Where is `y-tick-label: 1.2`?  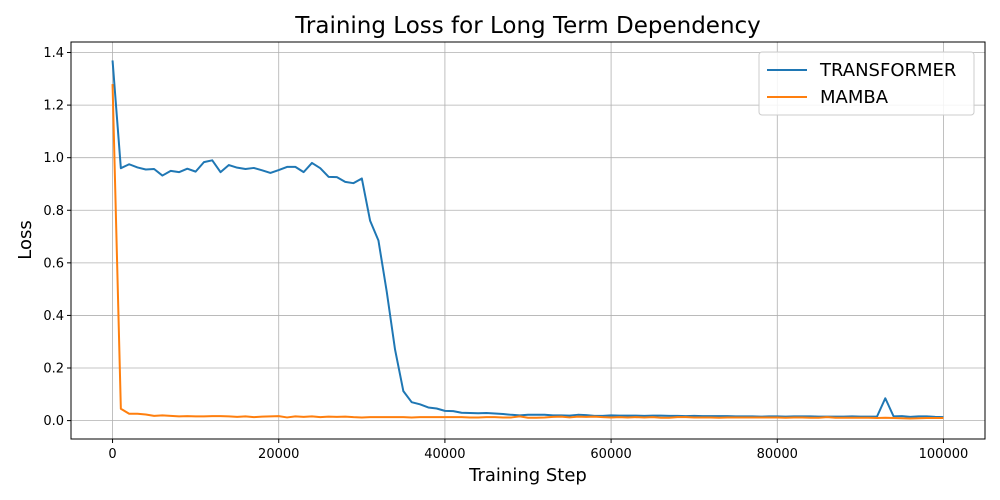
y-tick-label: 1.2 is located at coordinates (53, 106).